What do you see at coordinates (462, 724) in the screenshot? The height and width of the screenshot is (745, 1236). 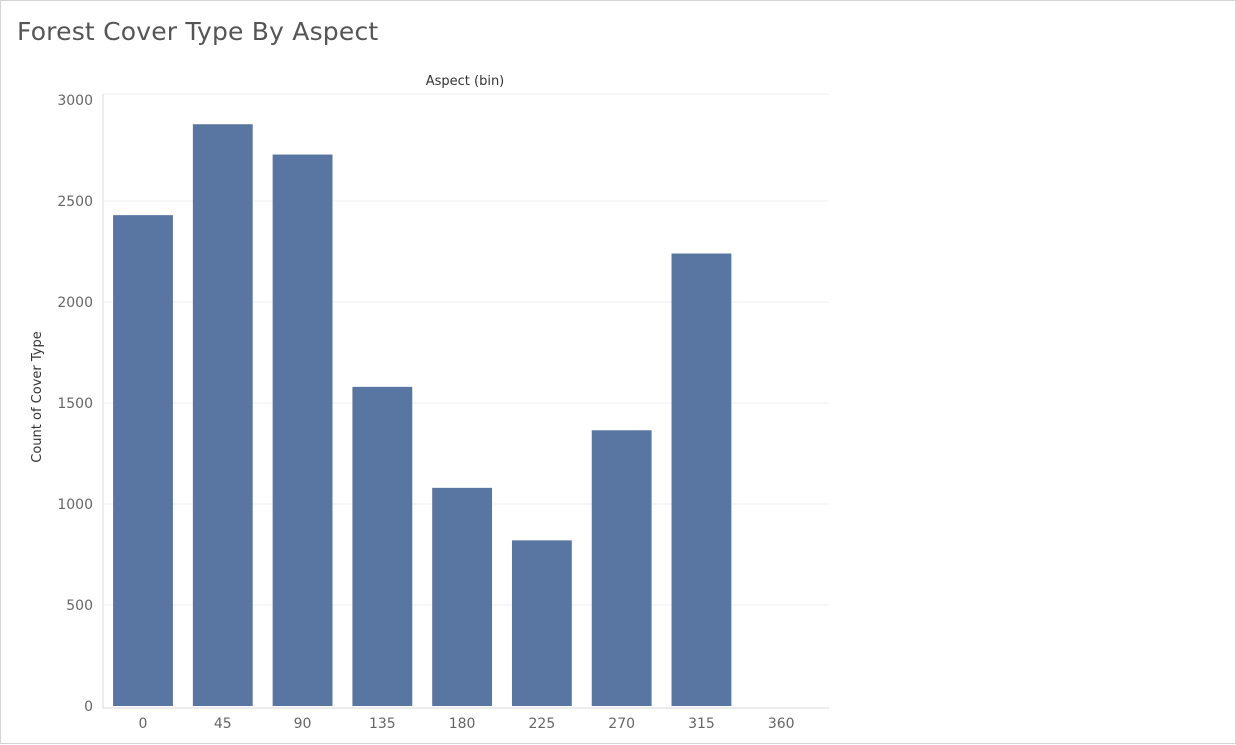 I see `x-tick-label: 180` at bounding box center [462, 724].